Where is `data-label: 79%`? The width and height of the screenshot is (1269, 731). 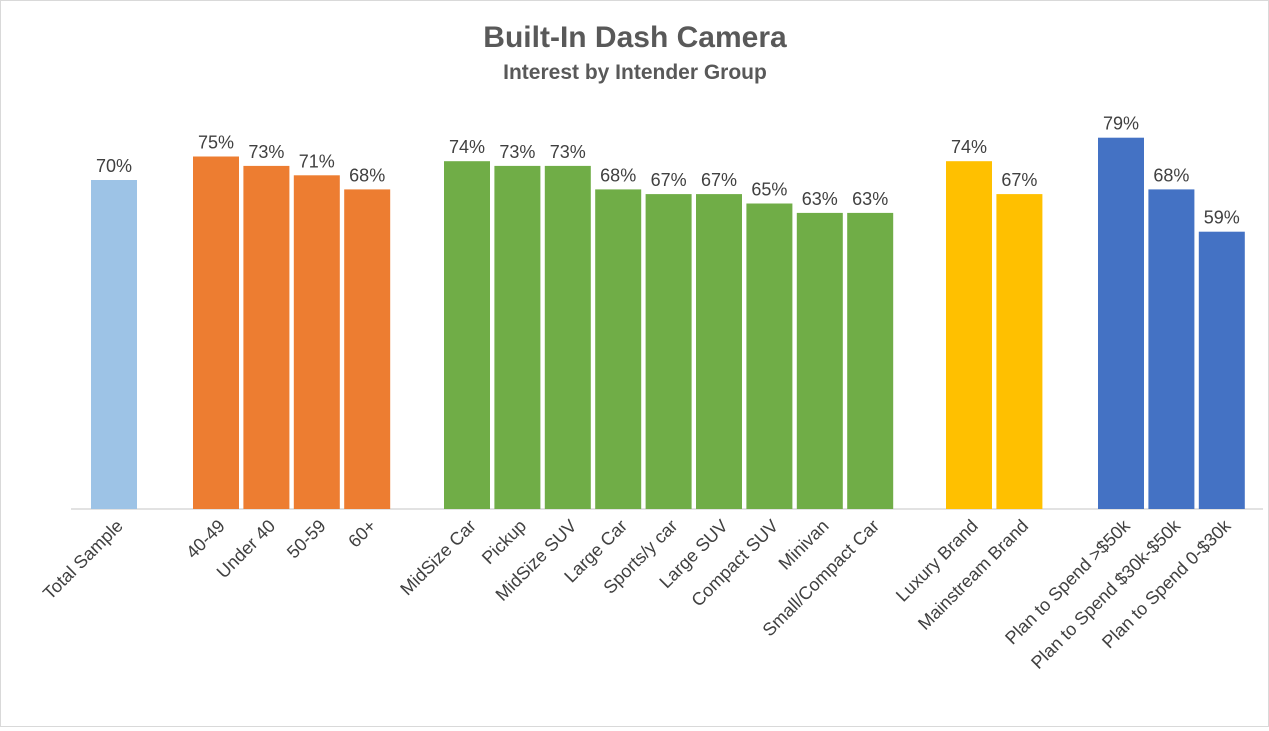
data-label: 79% is located at coordinates (1121, 124).